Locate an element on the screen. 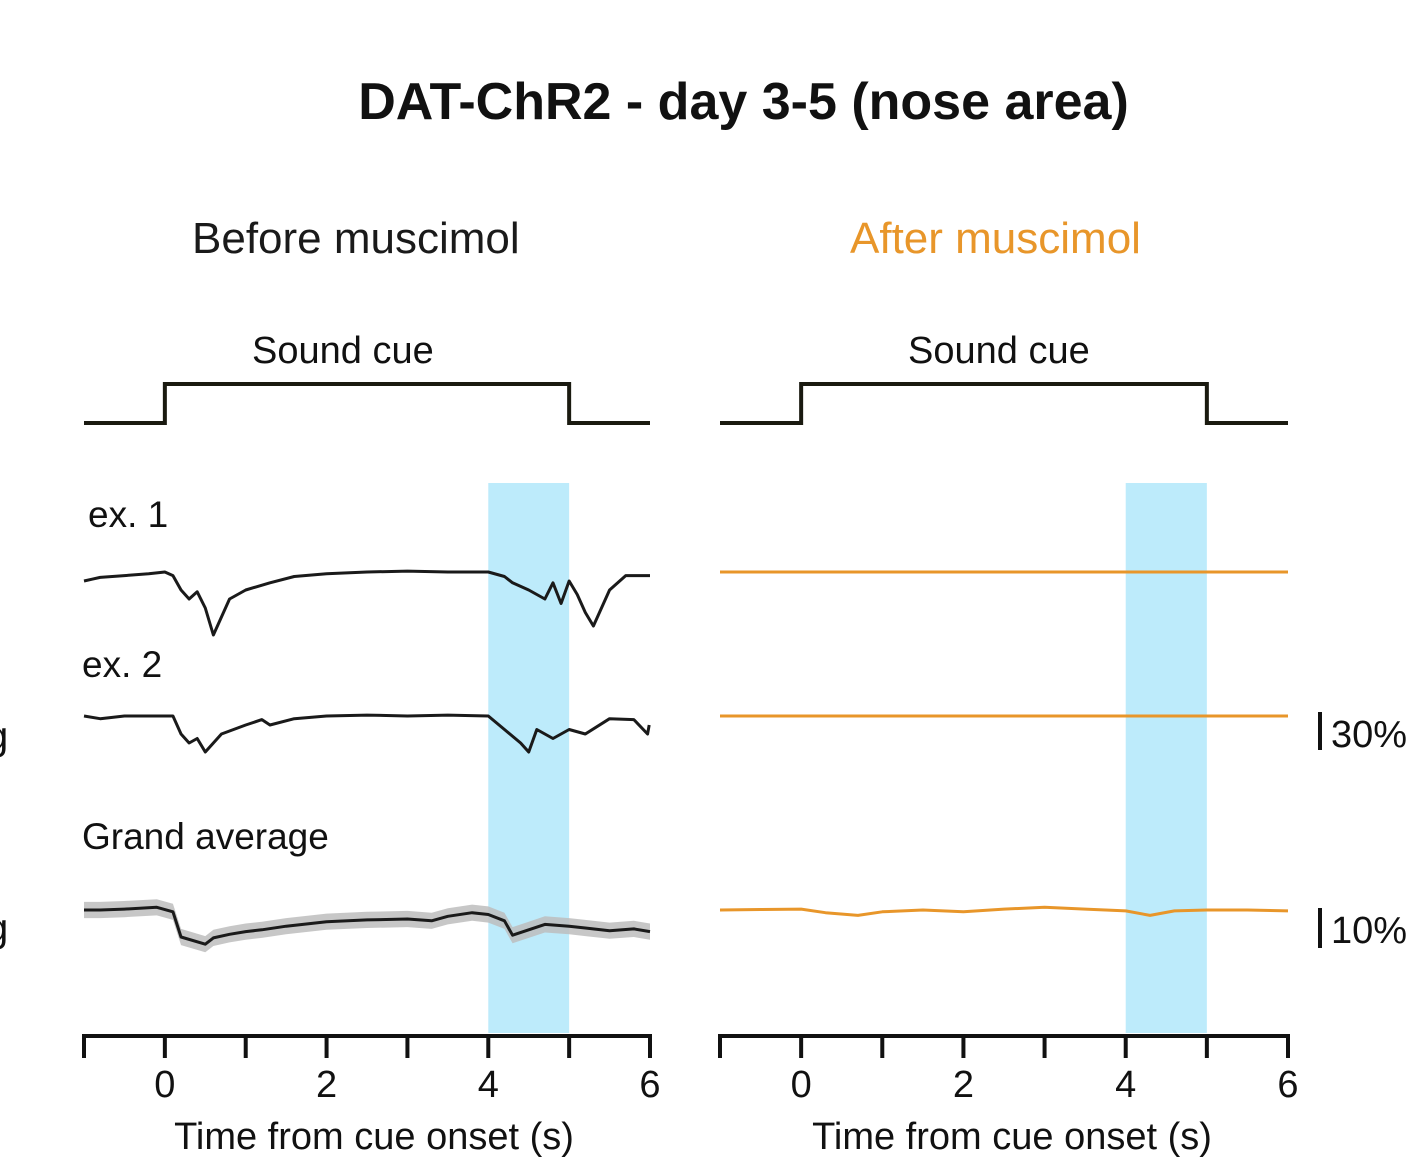 The width and height of the screenshot is (1417, 1174). trace-label-ex1: ex. 1 is located at coordinates (128, 514).